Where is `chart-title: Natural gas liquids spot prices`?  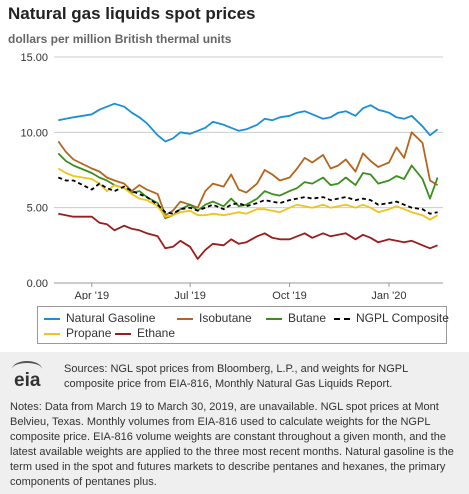 chart-title: Natural gas liquids spot prices is located at coordinates (132, 13).